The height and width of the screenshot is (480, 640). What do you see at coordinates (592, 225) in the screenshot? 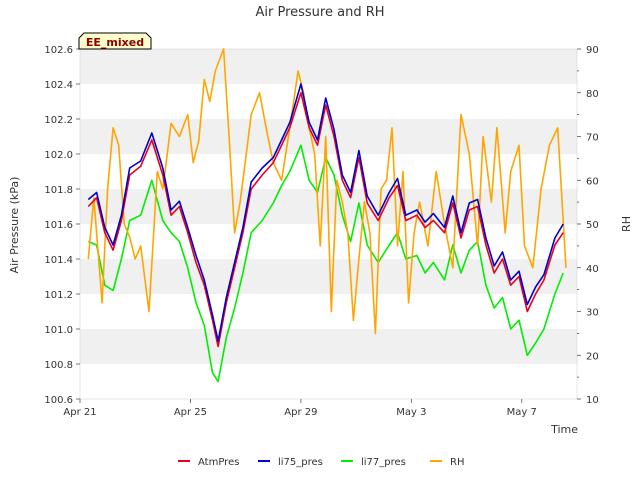
I see `right-axis-tick-label: 50` at bounding box center [592, 225].